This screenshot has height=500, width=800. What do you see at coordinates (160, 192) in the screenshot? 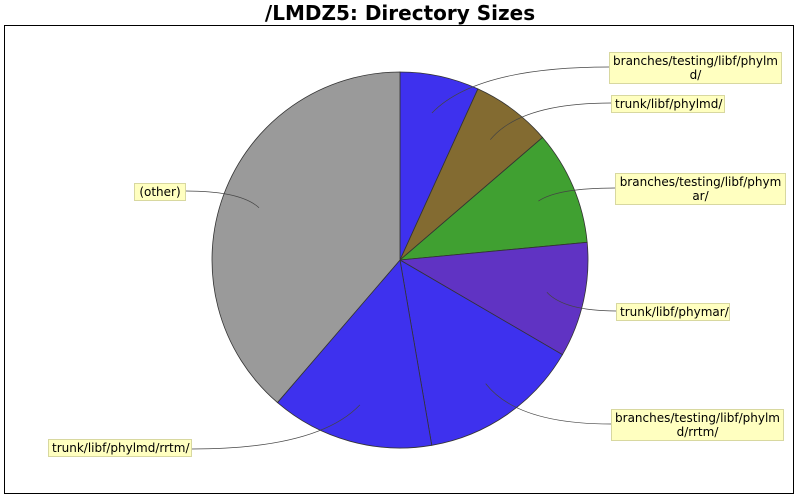
I see `slice-label-other: (other)` at bounding box center [160, 192].